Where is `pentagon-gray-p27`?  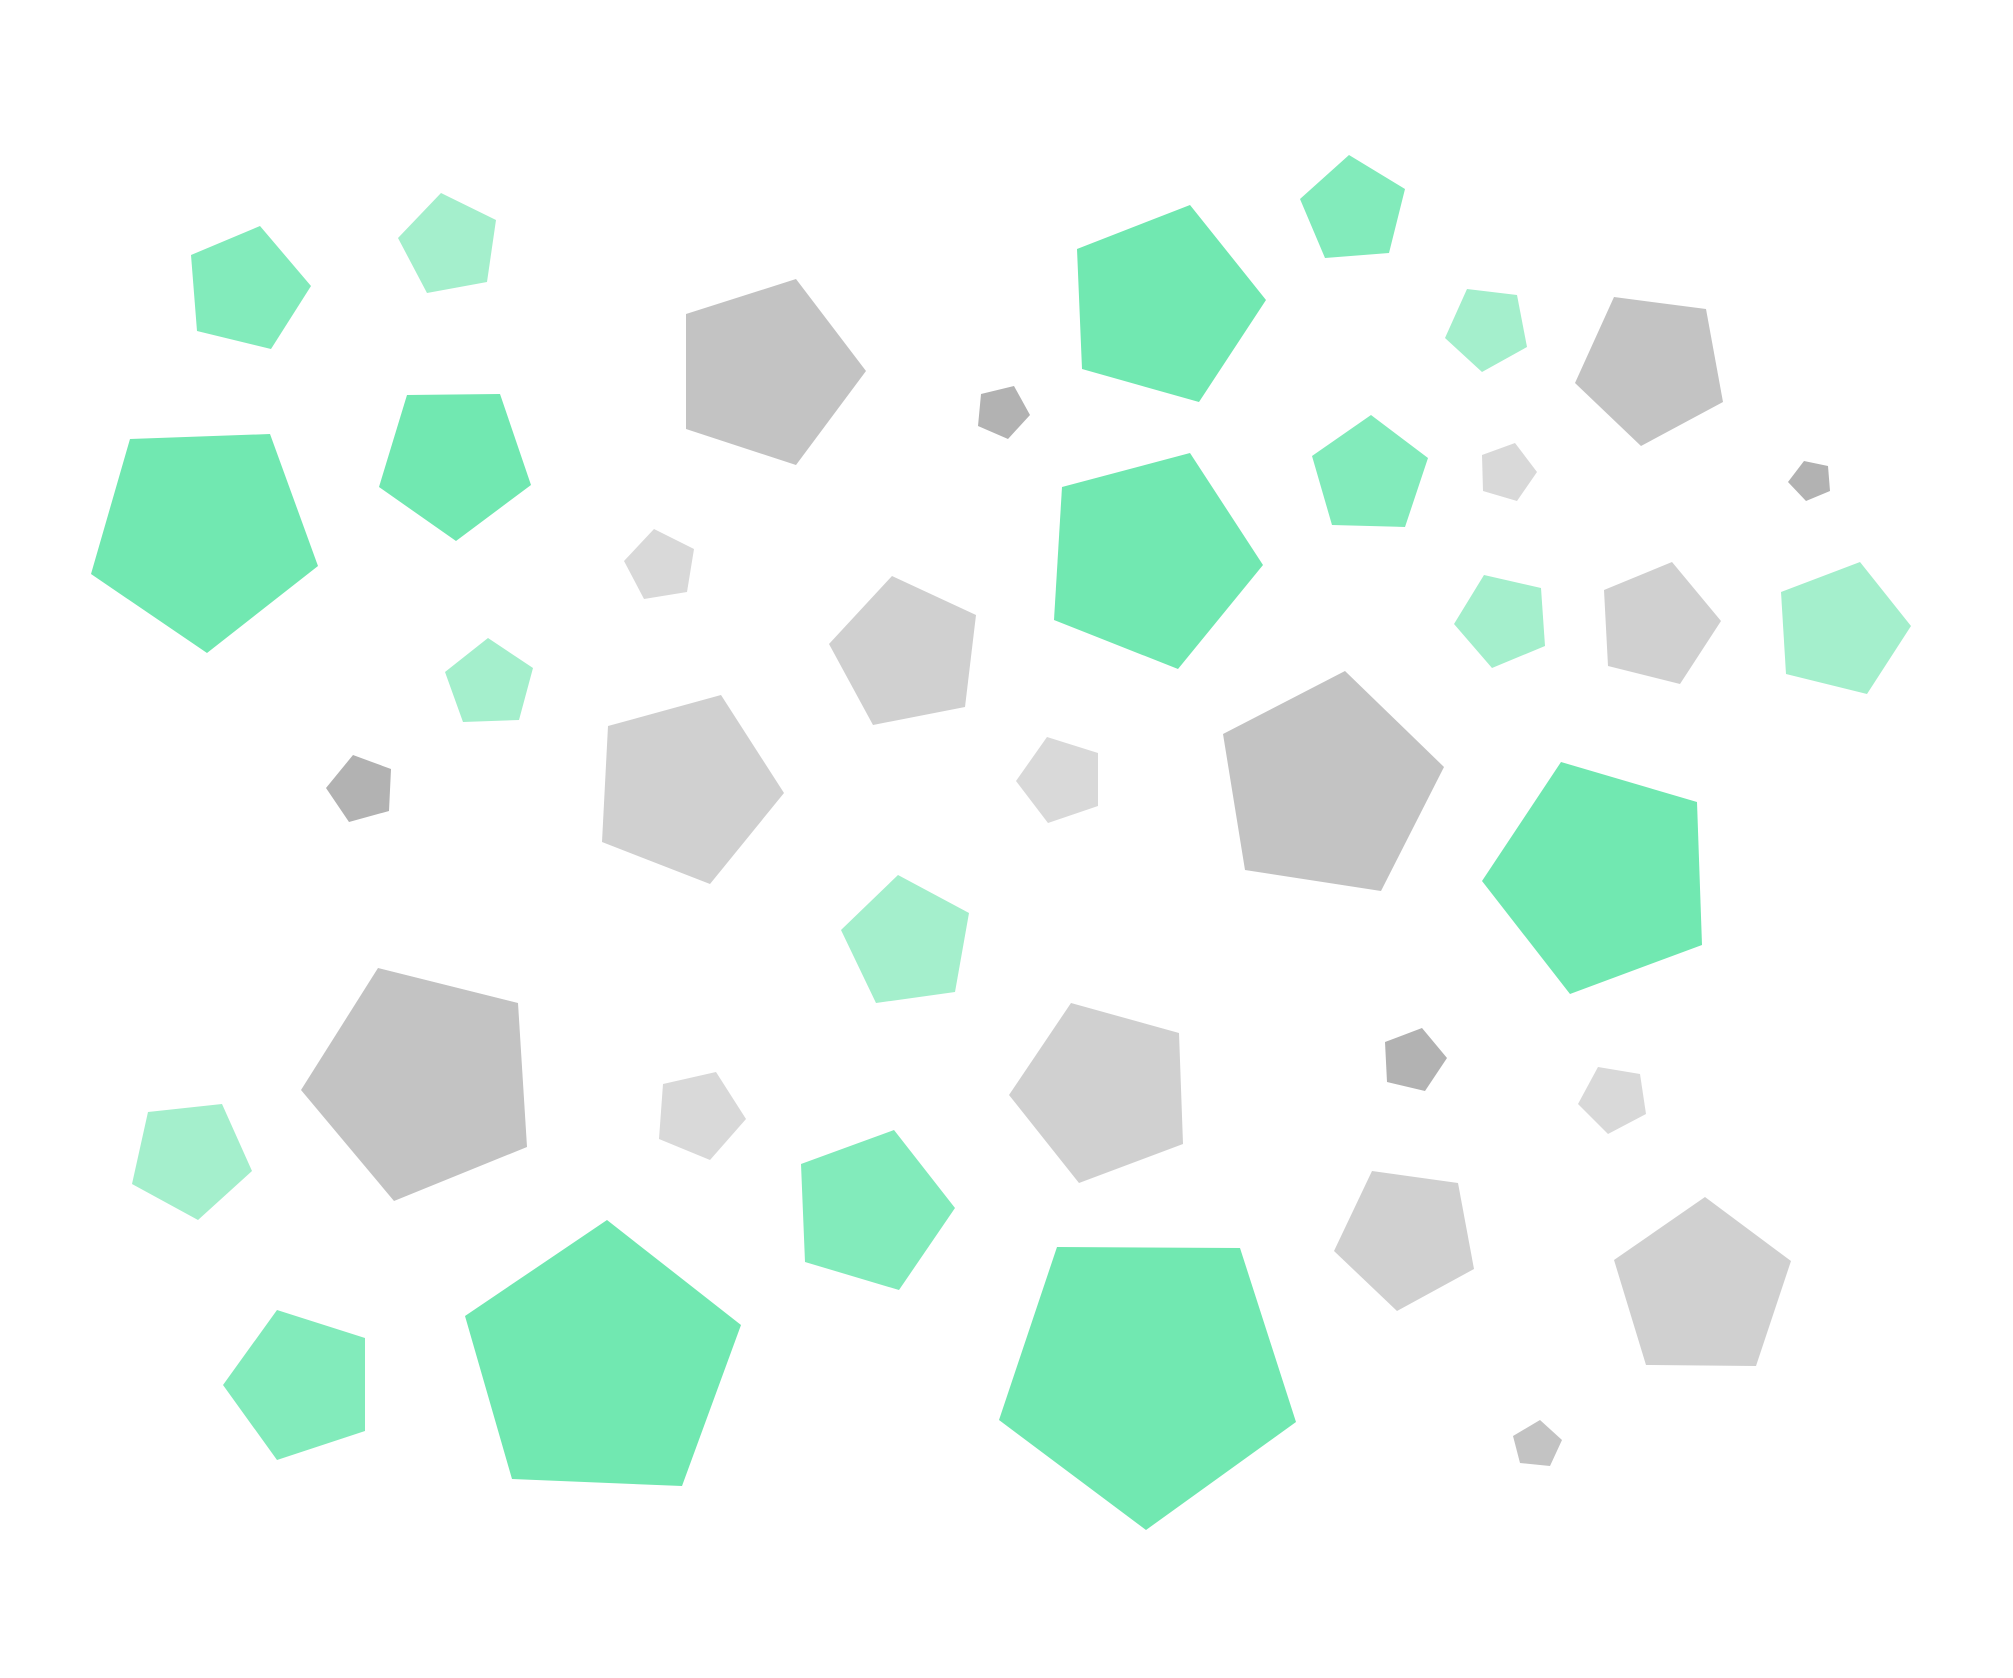 pentagon-gray-p27 is located at coordinates (414, 1084).